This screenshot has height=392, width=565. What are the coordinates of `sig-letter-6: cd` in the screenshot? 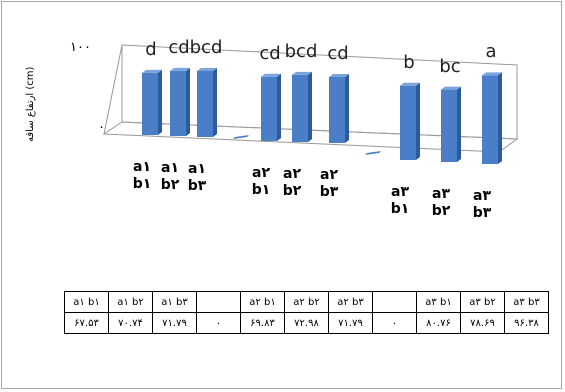 It's located at (338, 53).